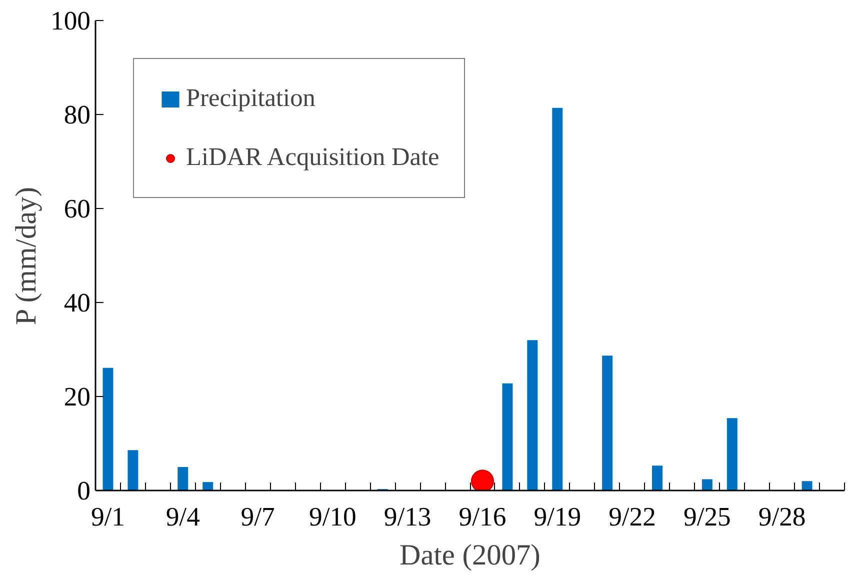 The width and height of the screenshot is (859, 580). I want to click on x-axis-title: Date (2007), so click(470, 556).